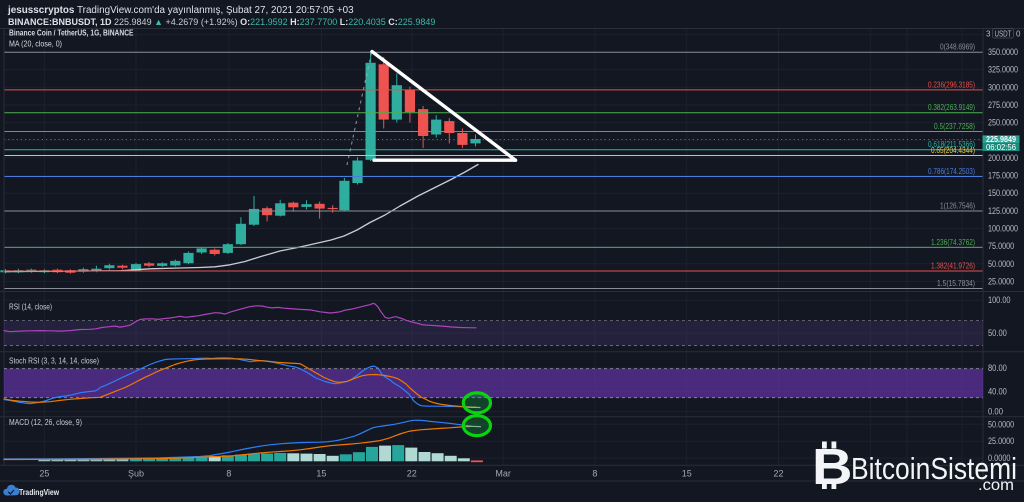 The height and width of the screenshot is (502, 1024). Describe the element at coordinates (997, 368) in the screenshot. I see `svg-text: 80.00` at that location.